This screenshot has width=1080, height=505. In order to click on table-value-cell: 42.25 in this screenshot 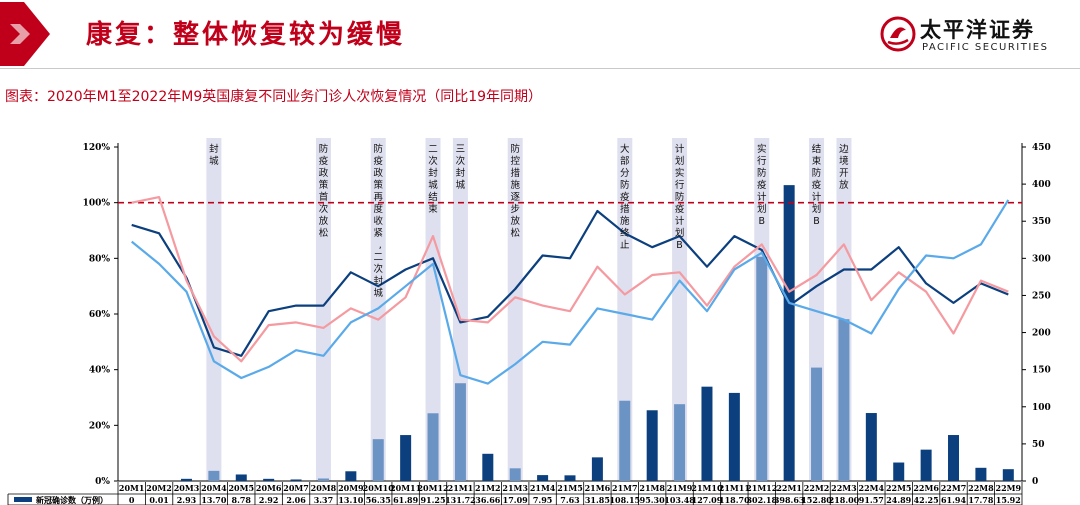, I will do `click(926, 500)`.